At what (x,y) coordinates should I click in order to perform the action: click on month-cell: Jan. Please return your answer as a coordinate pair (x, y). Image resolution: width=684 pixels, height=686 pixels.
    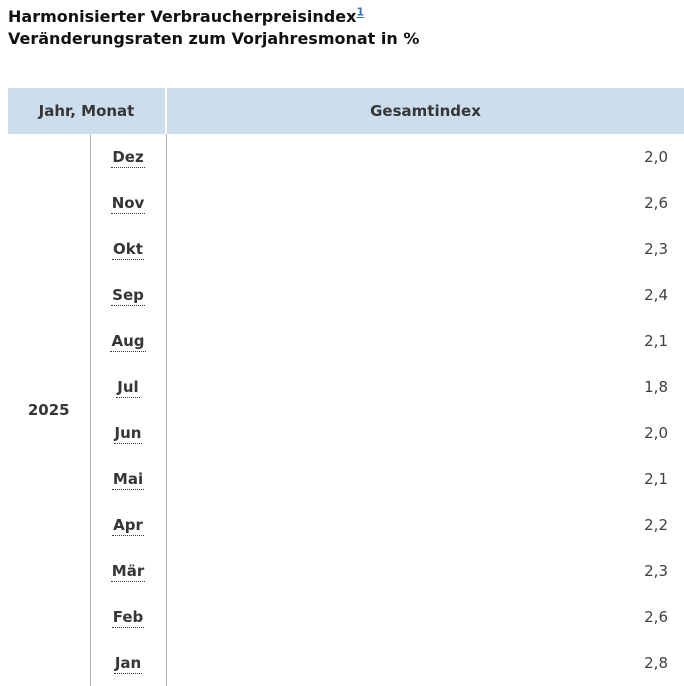
    Looking at the image, I should click on (128, 663).